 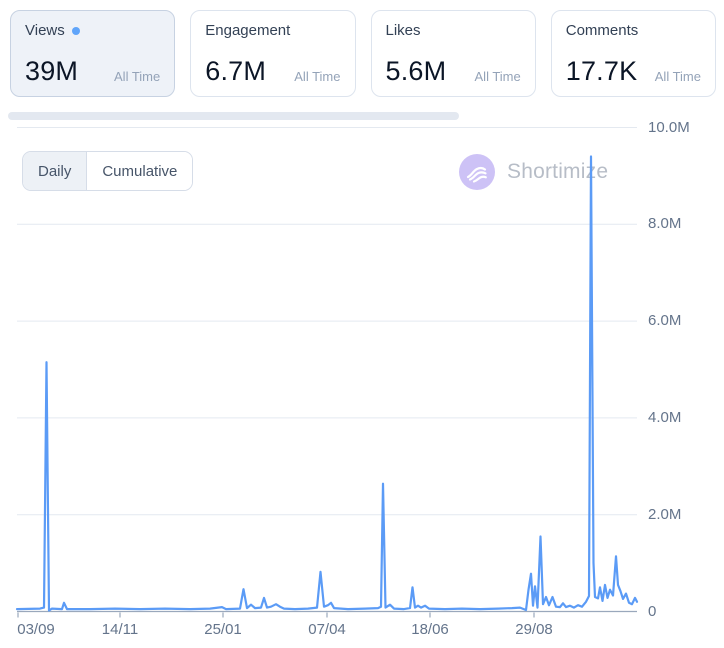 I want to click on metric-label: Views, so click(x=45, y=30).